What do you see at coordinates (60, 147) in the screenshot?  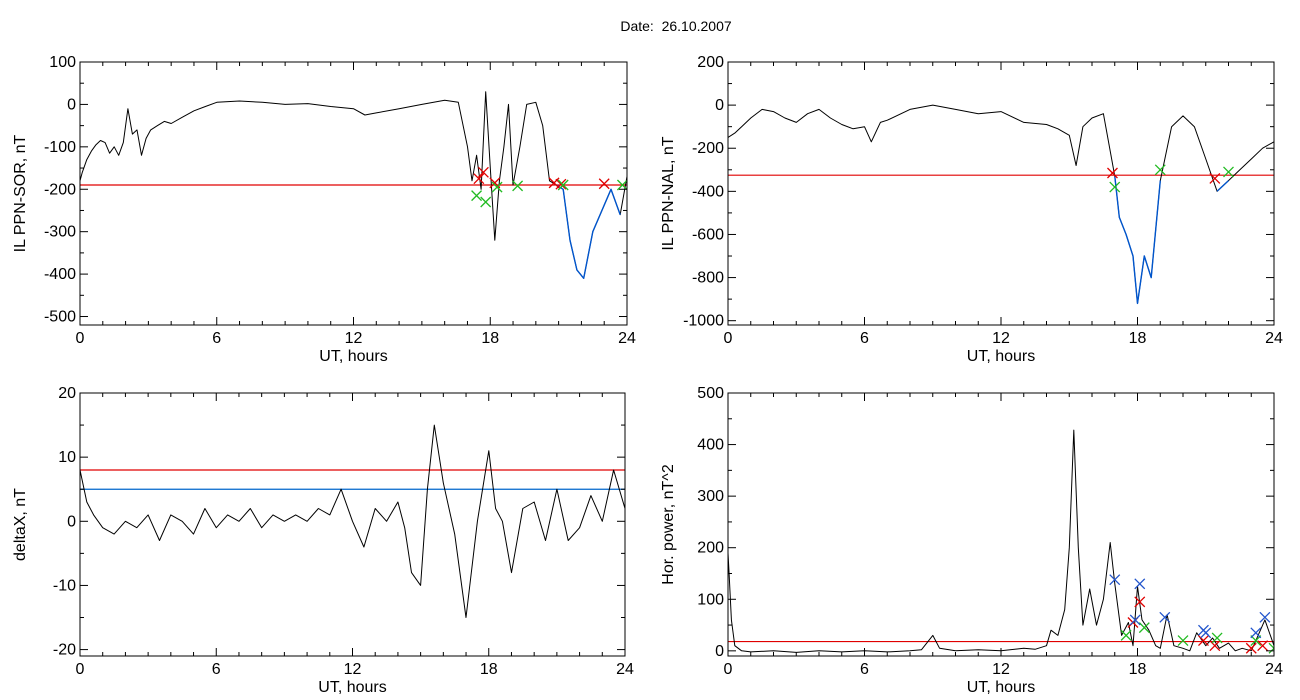 I see `il-sor-ytick-label: -100` at bounding box center [60, 147].